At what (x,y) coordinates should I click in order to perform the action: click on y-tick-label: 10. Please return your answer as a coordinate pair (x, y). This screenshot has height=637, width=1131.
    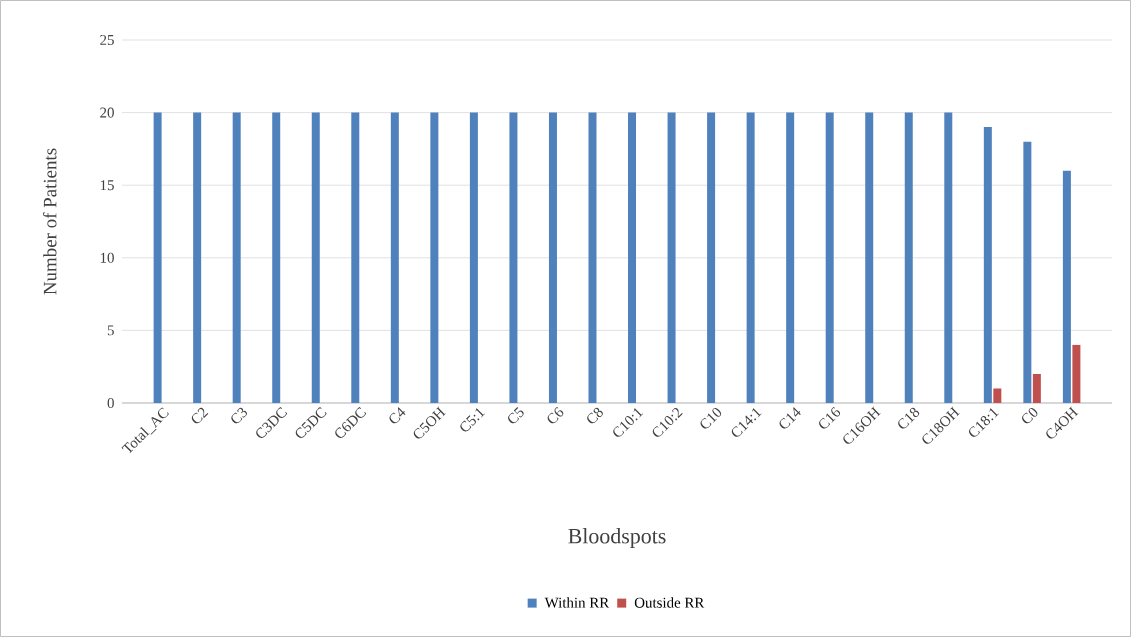
    Looking at the image, I should click on (107, 257).